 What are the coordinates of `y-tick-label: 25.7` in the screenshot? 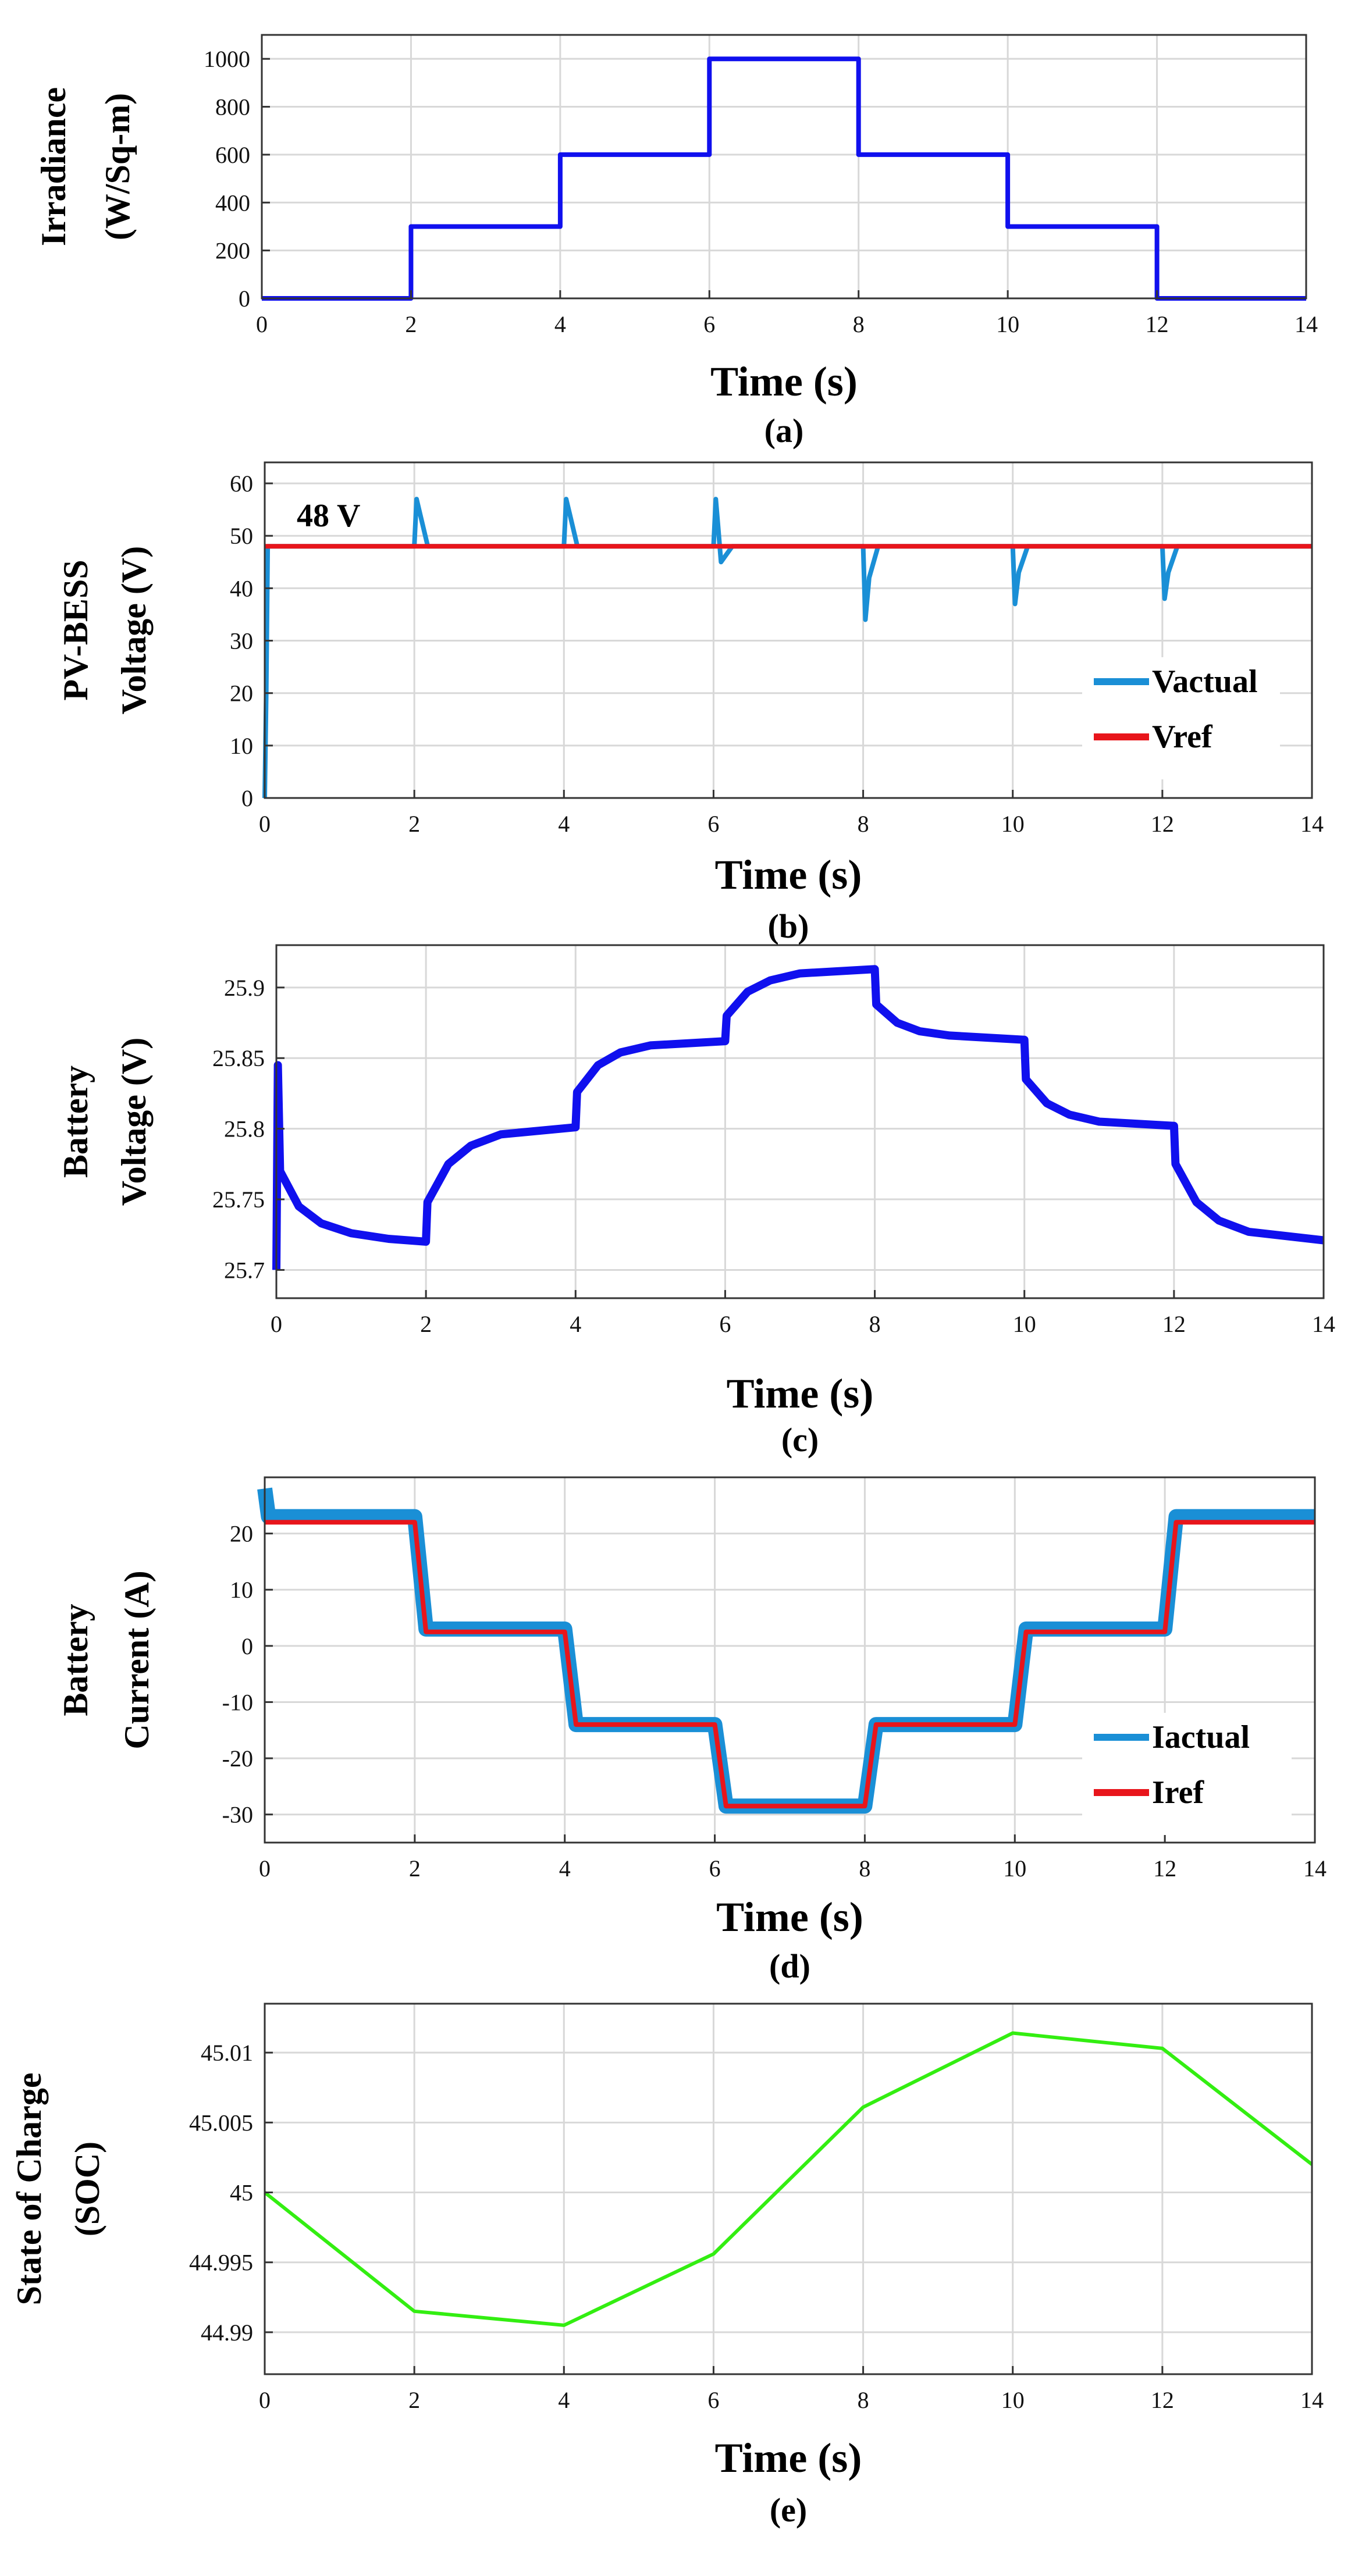 It's located at (244, 1270).